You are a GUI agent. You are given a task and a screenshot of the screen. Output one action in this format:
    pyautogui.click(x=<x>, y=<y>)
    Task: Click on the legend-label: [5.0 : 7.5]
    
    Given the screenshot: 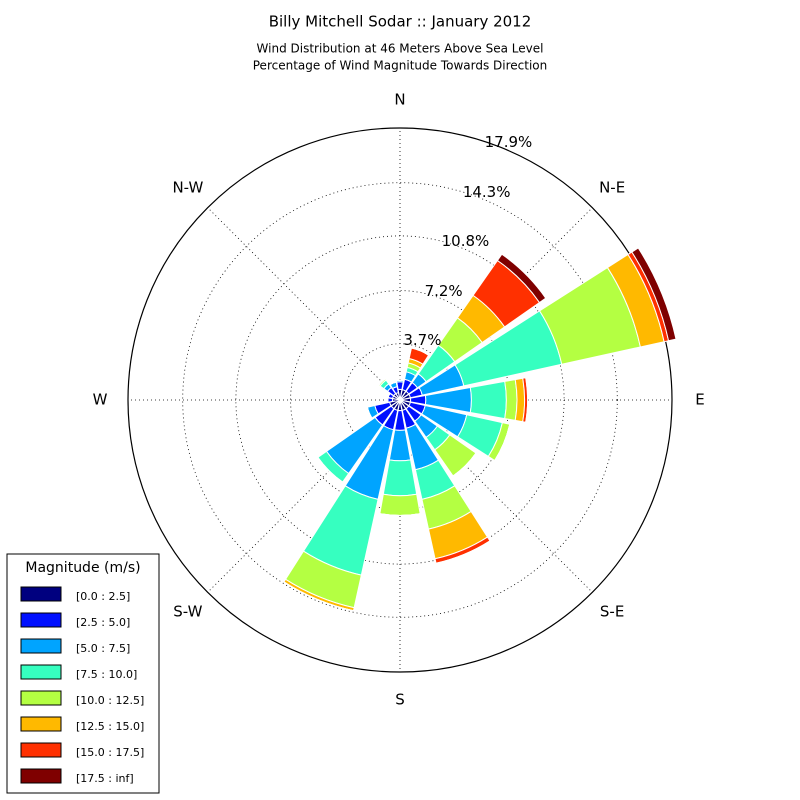 What is the action you would take?
    pyautogui.click(x=103, y=648)
    